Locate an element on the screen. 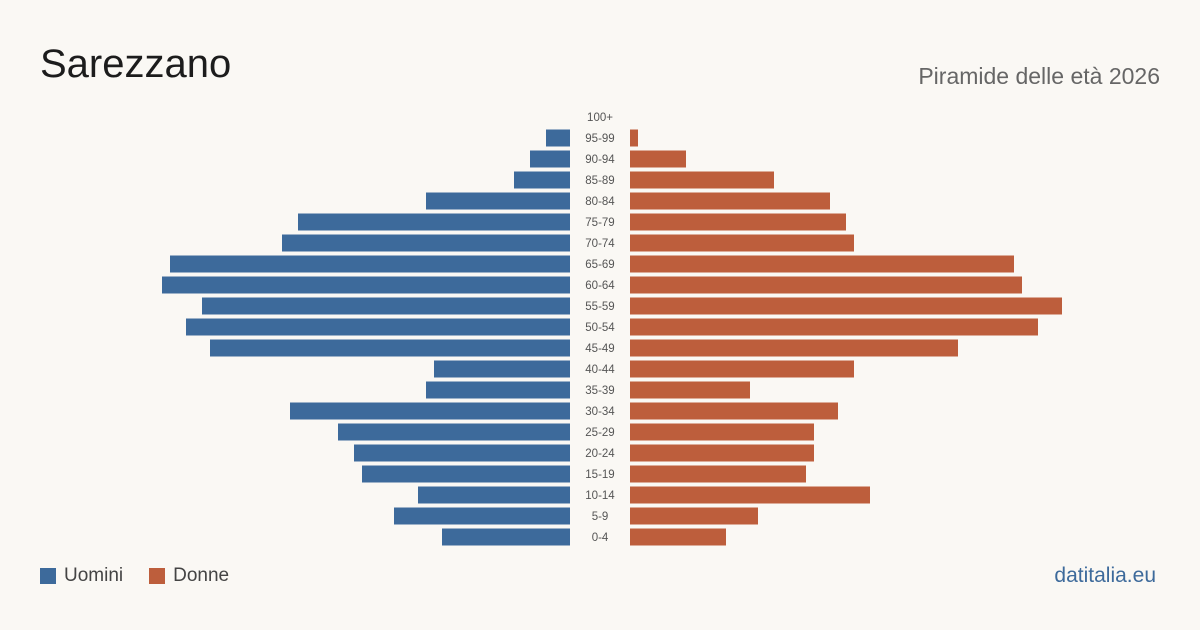 This screenshot has width=1200, height=630. age-label-0-4: 0-4 is located at coordinates (600, 538).